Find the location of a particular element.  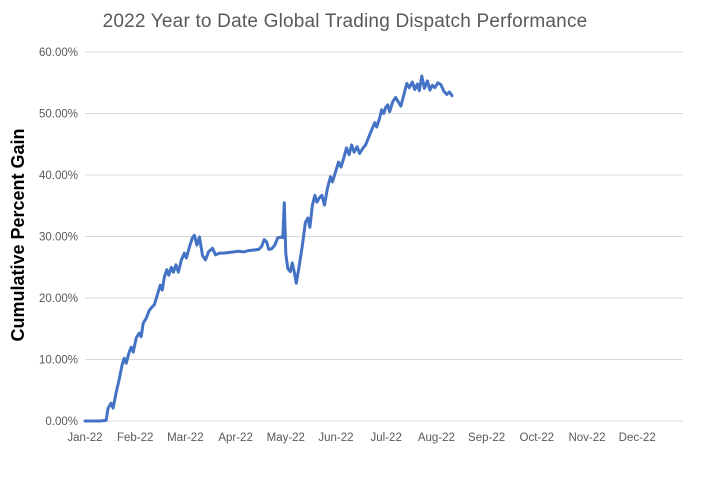

y-tick-label: 30.00% is located at coordinates (58, 238).